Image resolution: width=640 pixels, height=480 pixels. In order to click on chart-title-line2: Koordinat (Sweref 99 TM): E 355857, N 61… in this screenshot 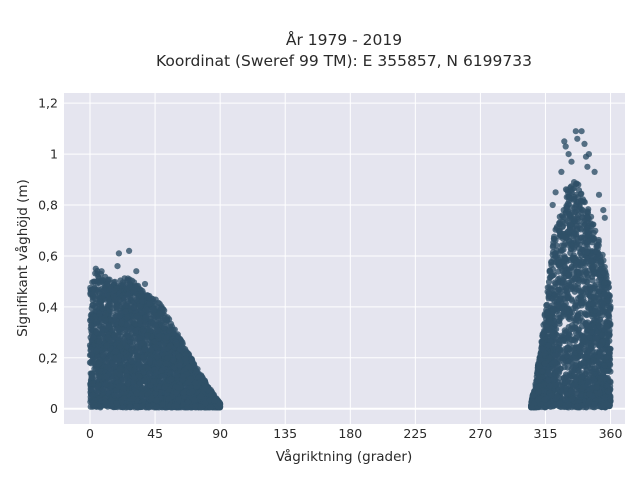, I will do `click(344, 61)`.